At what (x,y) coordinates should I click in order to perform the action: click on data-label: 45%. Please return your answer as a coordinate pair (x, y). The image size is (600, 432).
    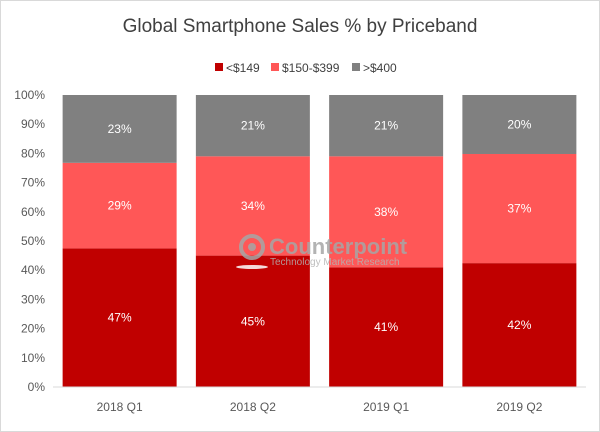
    Looking at the image, I should click on (253, 321).